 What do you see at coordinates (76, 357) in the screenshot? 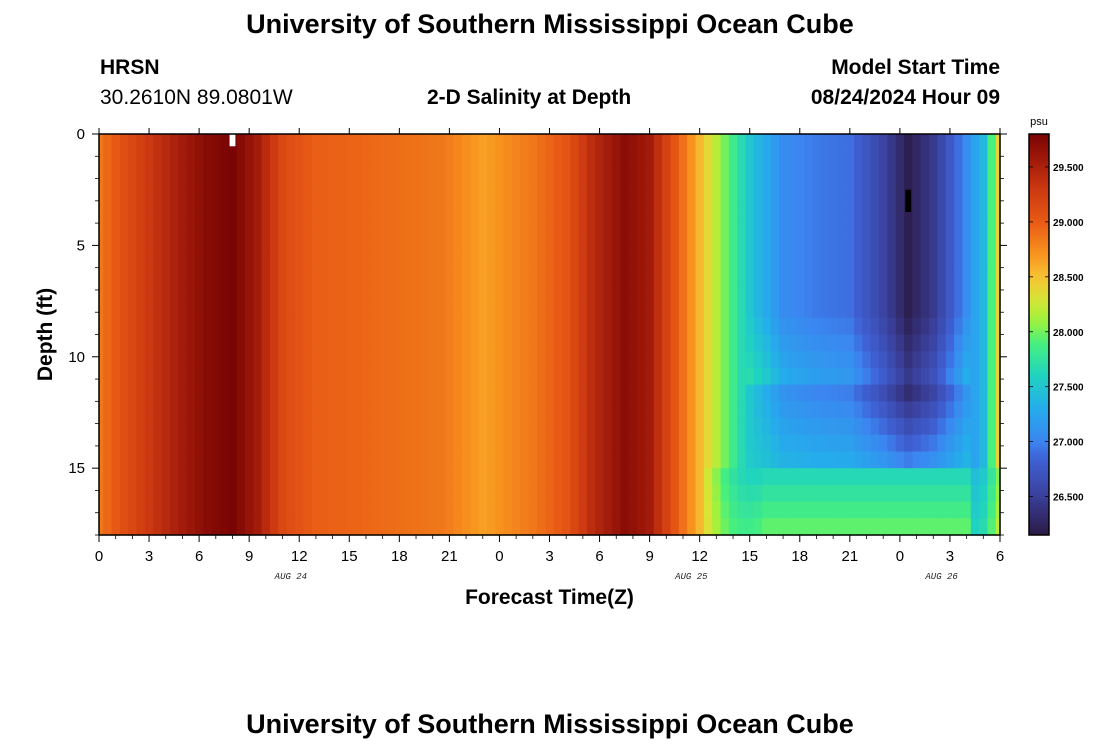
I see `y-tick-label: 10` at bounding box center [76, 357].